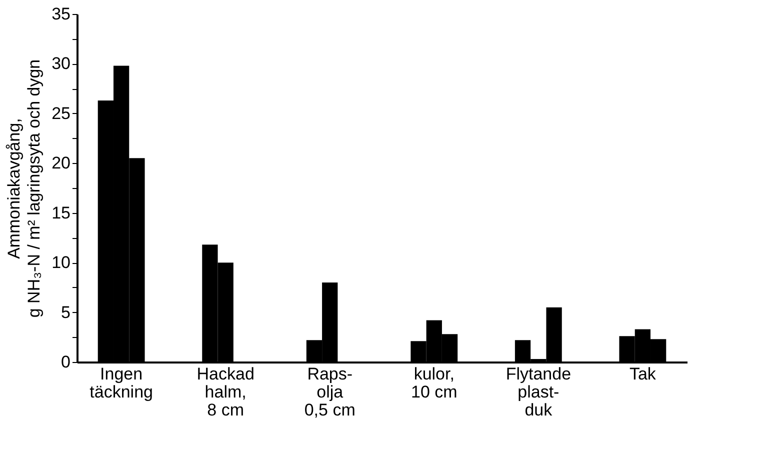 The image size is (761, 453). Describe the element at coordinates (65, 312) in the screenshot. I see `y-tick-label: 5` at that location.